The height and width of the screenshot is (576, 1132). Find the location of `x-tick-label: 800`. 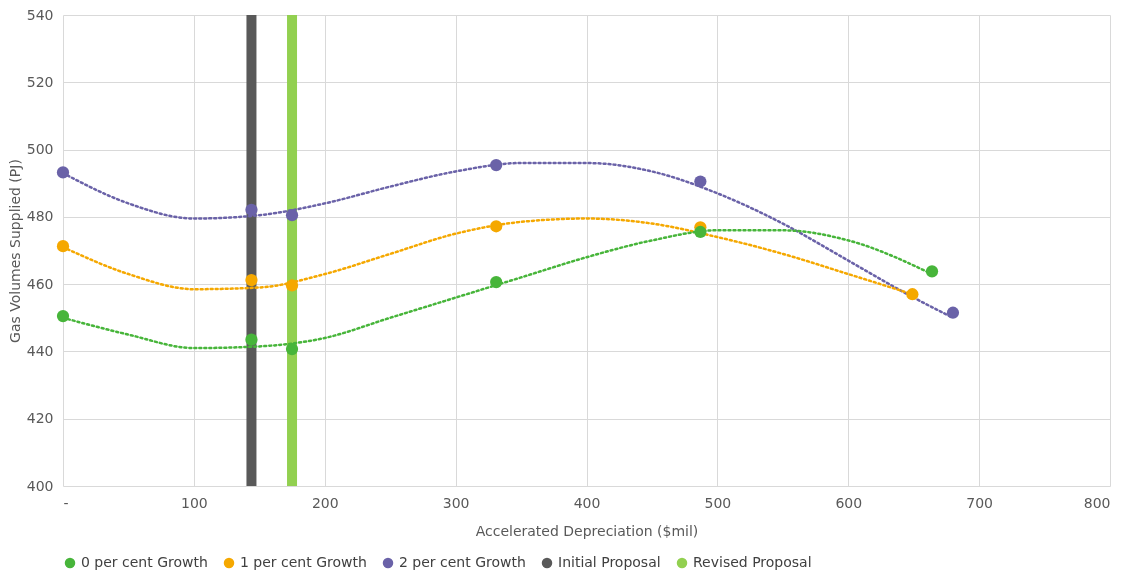

x-tick-label: 800 is located at coordinates (1097, 502).